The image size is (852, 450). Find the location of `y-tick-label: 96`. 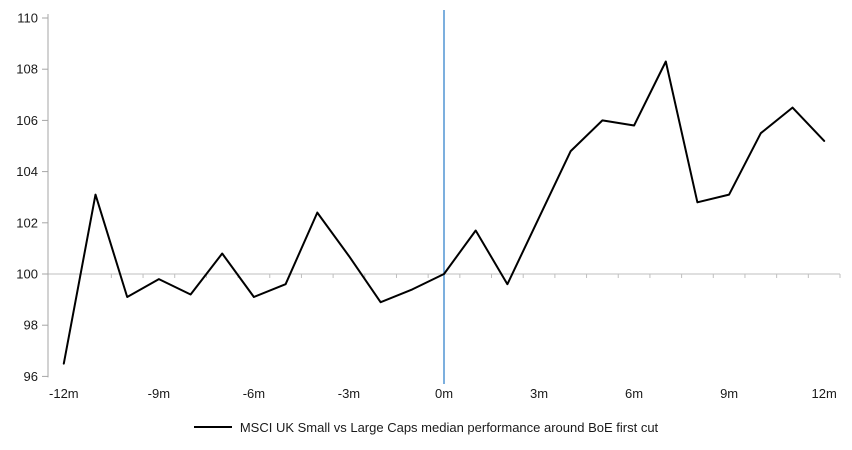

y-tick-label: 96 is located at coordinates (31, 376).